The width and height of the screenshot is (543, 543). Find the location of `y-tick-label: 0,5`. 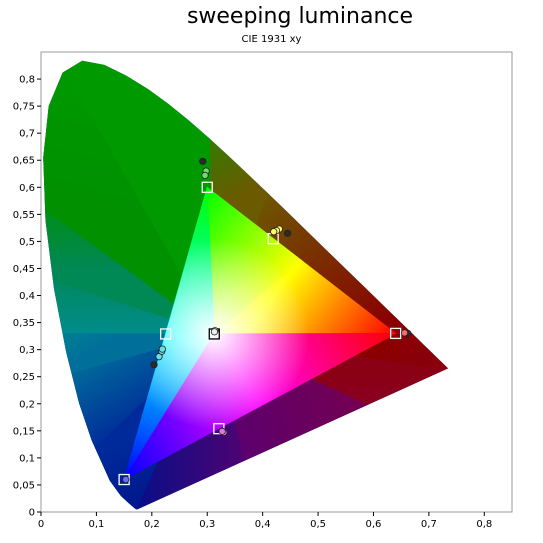

y-tick-label: 0,5 is located at coordinates (27, 242).